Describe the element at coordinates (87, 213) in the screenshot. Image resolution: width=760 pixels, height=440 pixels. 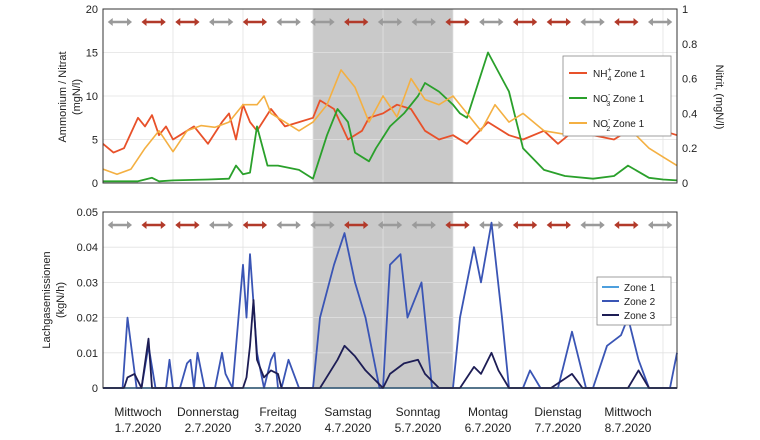
I see `y-tick-label: 0.05` at that location.